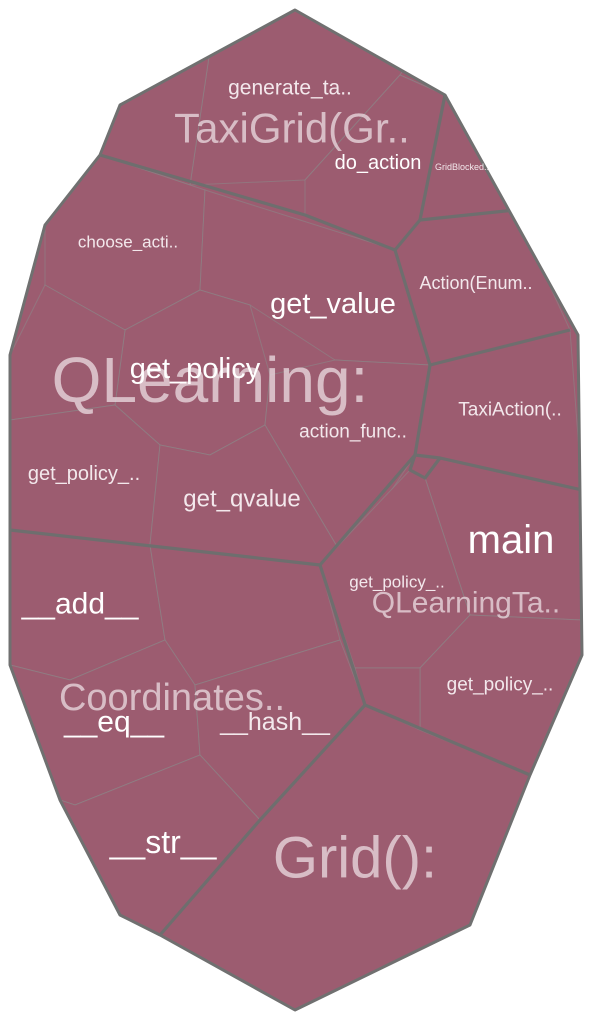 Image resolution: width=592 pixels, height=1020 pixels. I want to click on group-label-qlearningta: QLearningTa.., so click(466, 603).